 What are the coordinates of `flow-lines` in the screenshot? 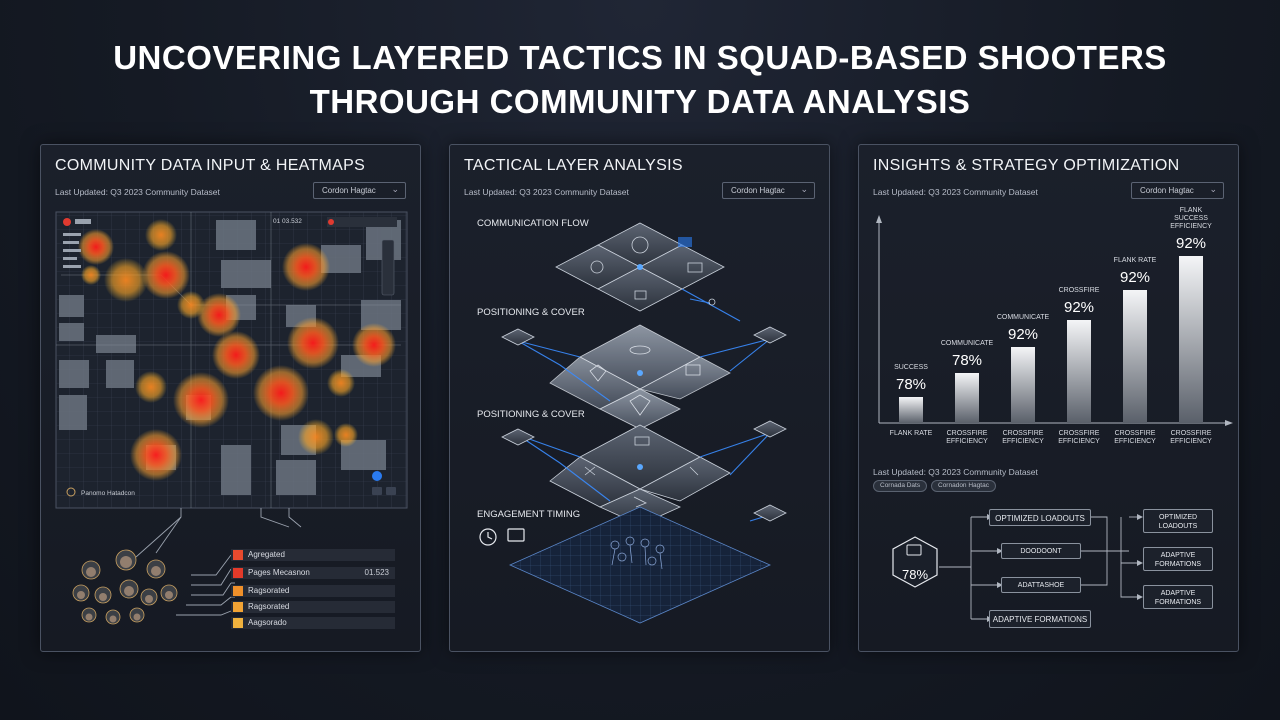 It's located at (644, 405).